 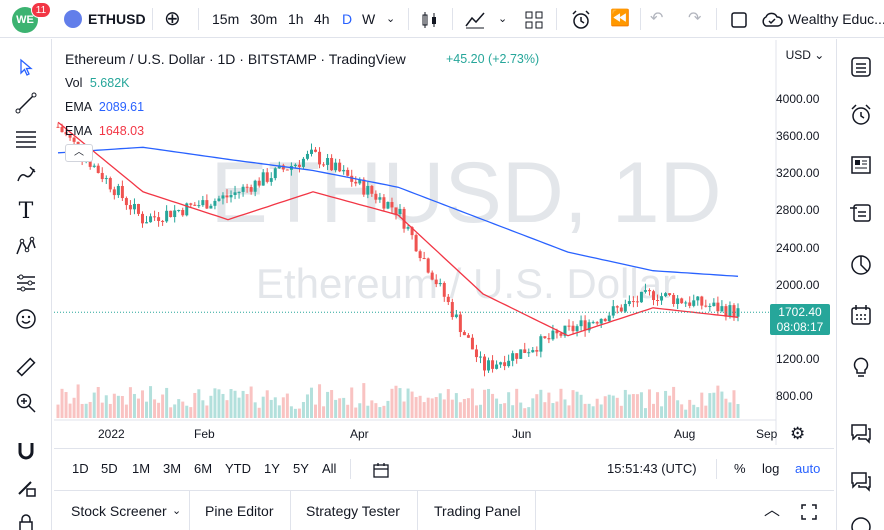 I want to click on date-range-calendar-icon, so click(x=381, y=469).